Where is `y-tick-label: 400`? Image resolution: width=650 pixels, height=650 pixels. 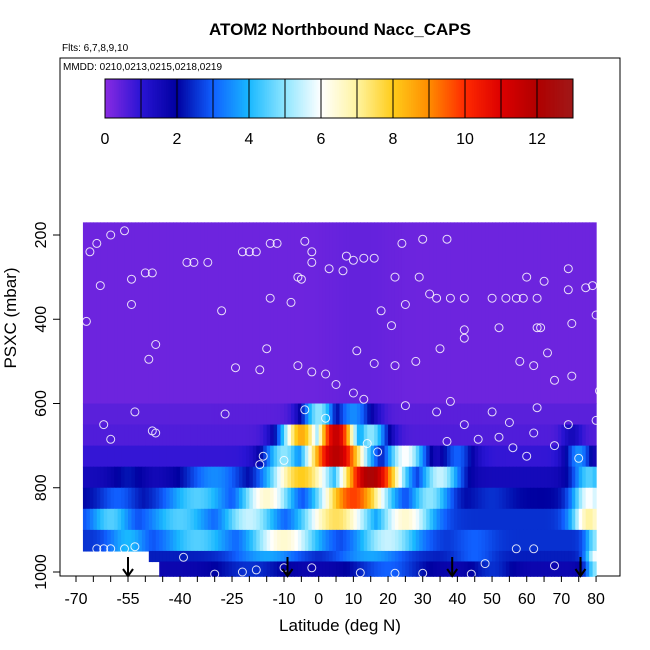 y-tick-label: 400 is located at coordinates (41, 319).